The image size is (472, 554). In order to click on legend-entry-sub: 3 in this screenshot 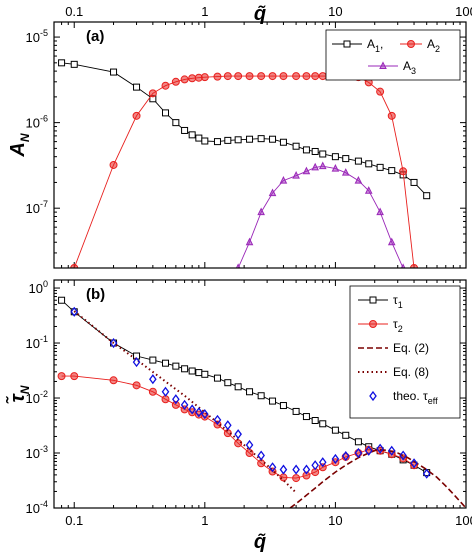, I will do `click(413, 71)`.